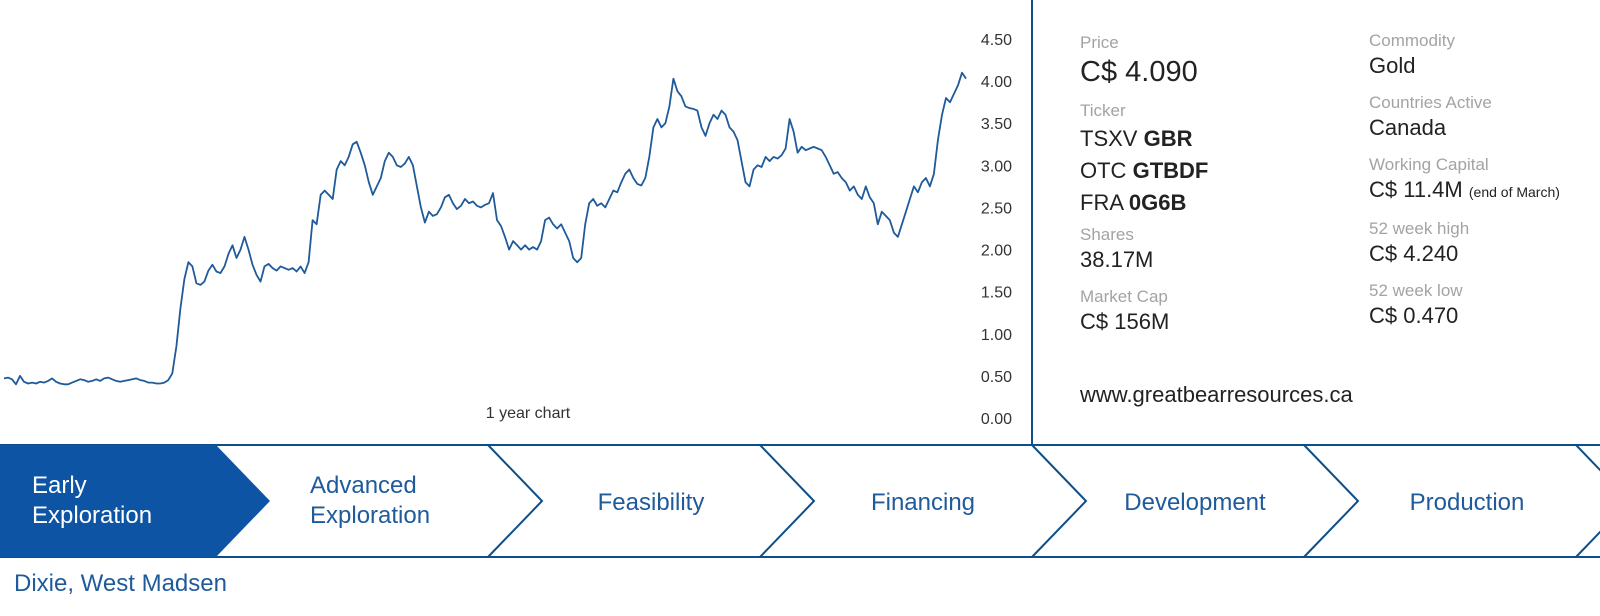 The width and height of the screenshot is (1600, 616). Describe the element at coordinates (1107, 234) in the screenshot. I see `shares-label: Shares` at that location.